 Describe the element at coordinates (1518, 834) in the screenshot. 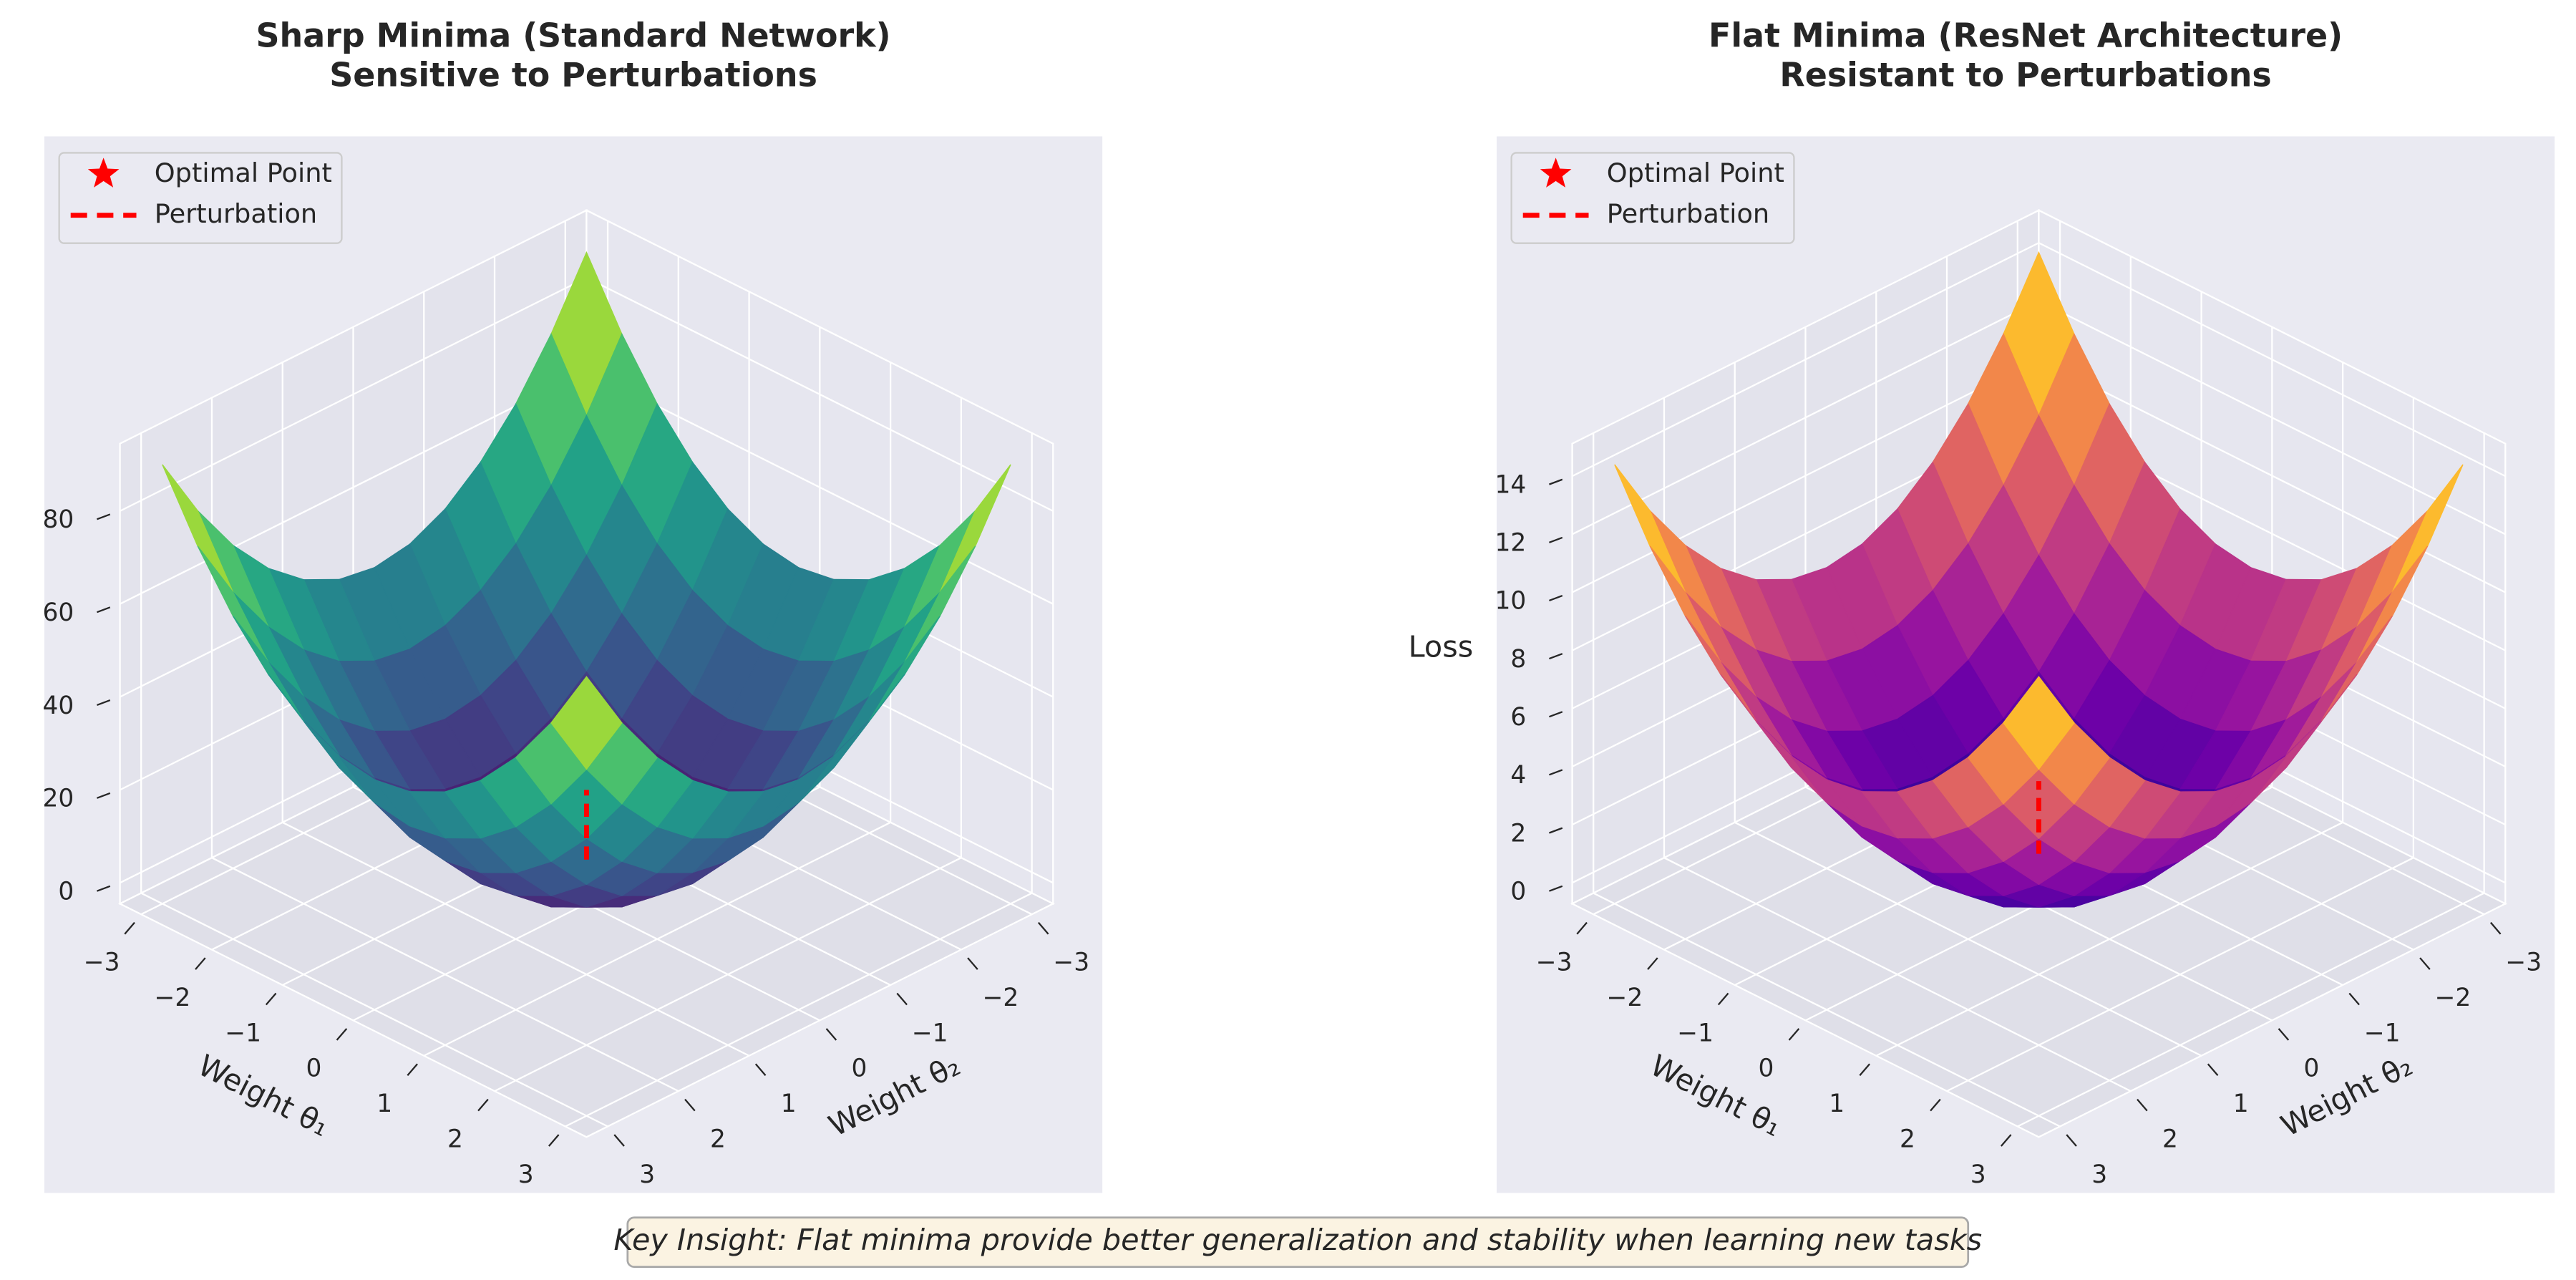

I see `z-tick-label: 2` at that location.